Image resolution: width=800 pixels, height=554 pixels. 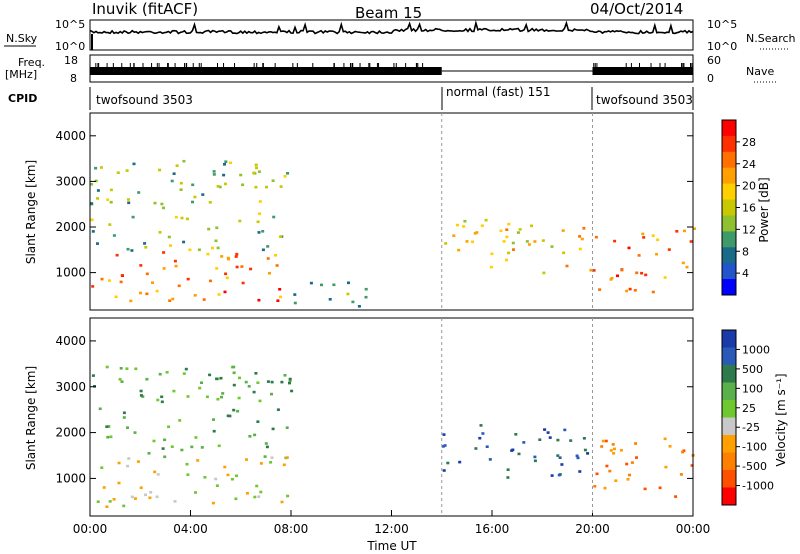 I want to click on power-cbar-label: Power [dB], so click(x=764, y=209).